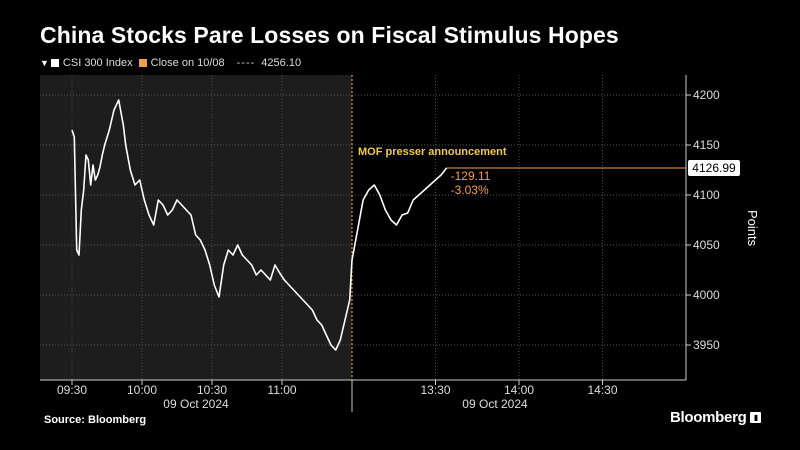 This screenshot has width=800, height=450. What do you see at coordinates (470, 190) in the screenshot?
I see `change-pct-label: -3.03%` at bounding box center [470, 190].